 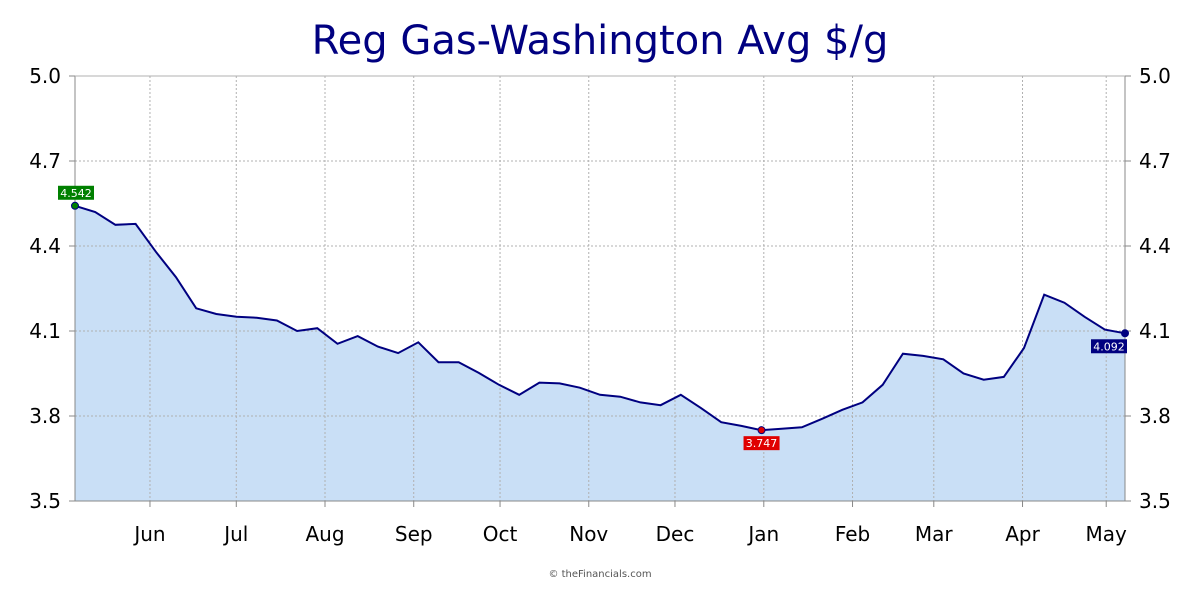 I want to click on y-tick-label-left: 4.1, so click(x=45, y=331).